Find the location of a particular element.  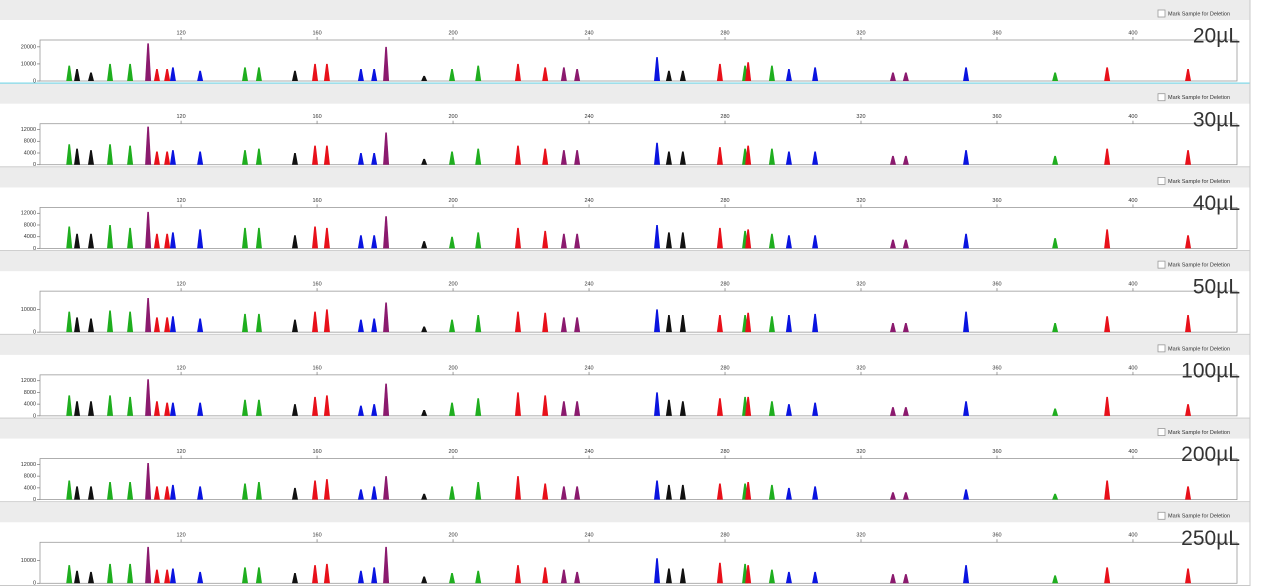

sample-volume-label: 200µL is located at coordinates (1210, 454).